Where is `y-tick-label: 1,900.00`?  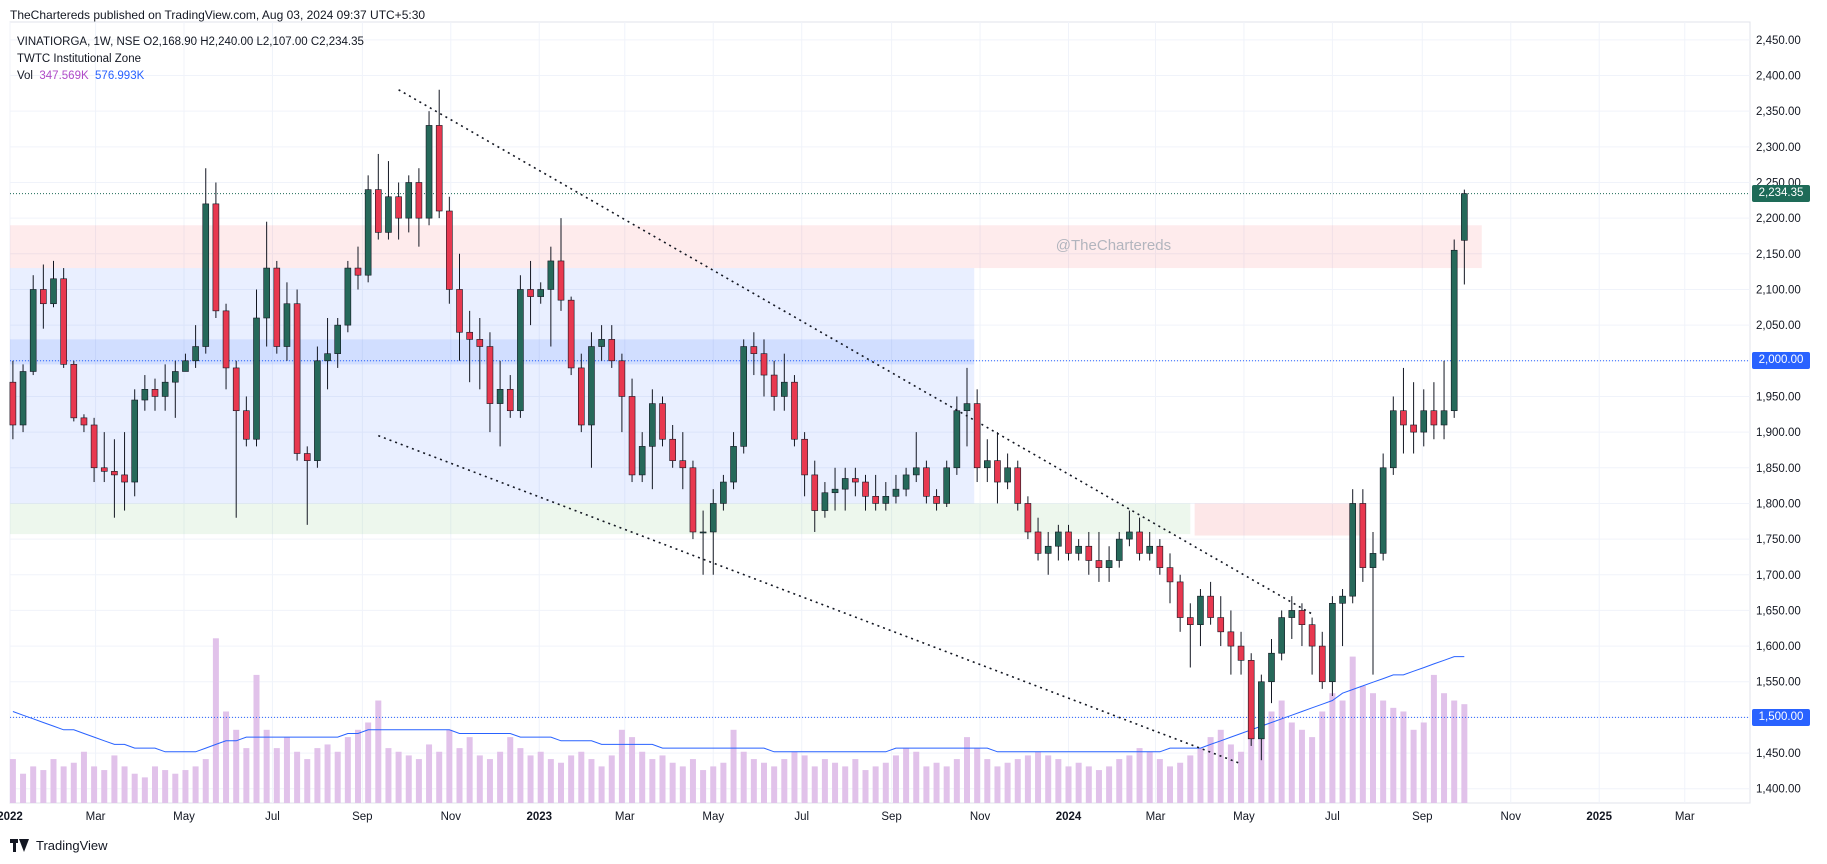
y-tick-label: 1,900.00 is located at coordinates (1778, 433).